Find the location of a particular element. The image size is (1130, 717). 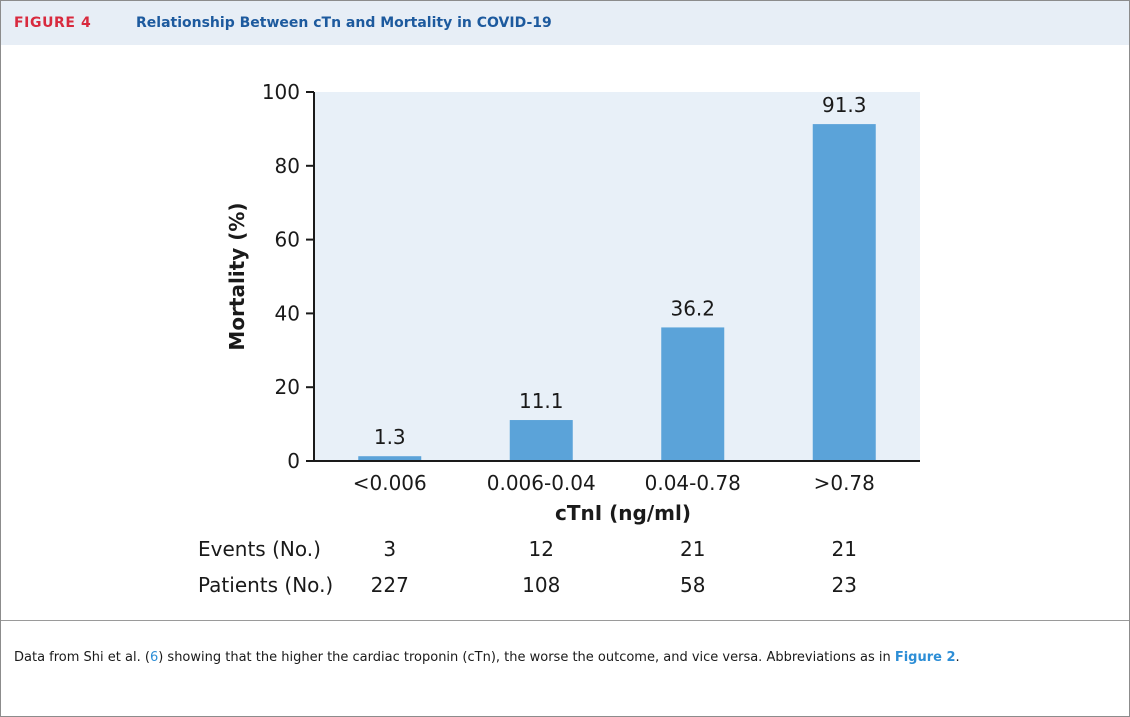

x-tick-label: >0.78 is located at coordinates (844, 483).